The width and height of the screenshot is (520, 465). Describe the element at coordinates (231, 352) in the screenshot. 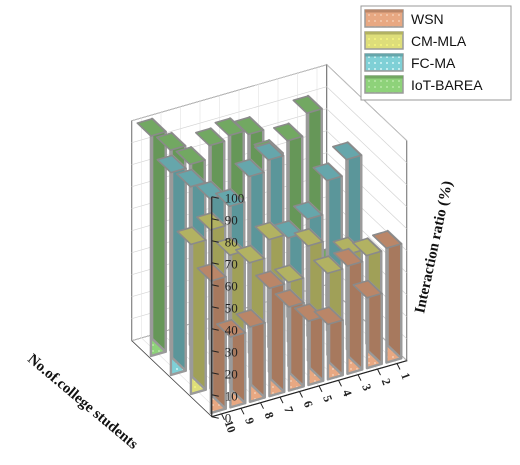

I see `y-tick-label: 30` at that location.